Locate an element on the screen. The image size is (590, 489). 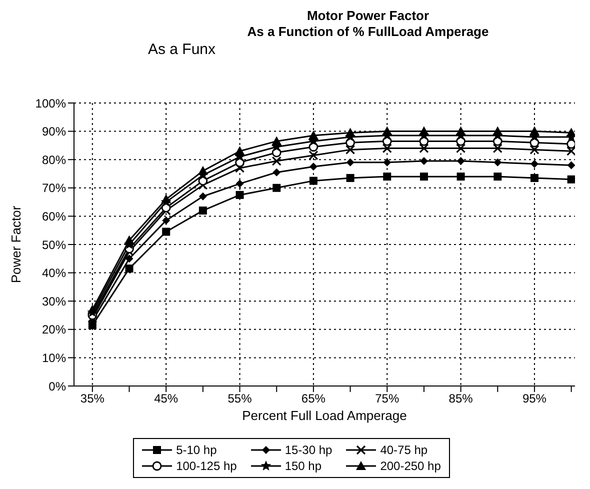
y-tick-label: 70% is located at coordinates (54, 188).